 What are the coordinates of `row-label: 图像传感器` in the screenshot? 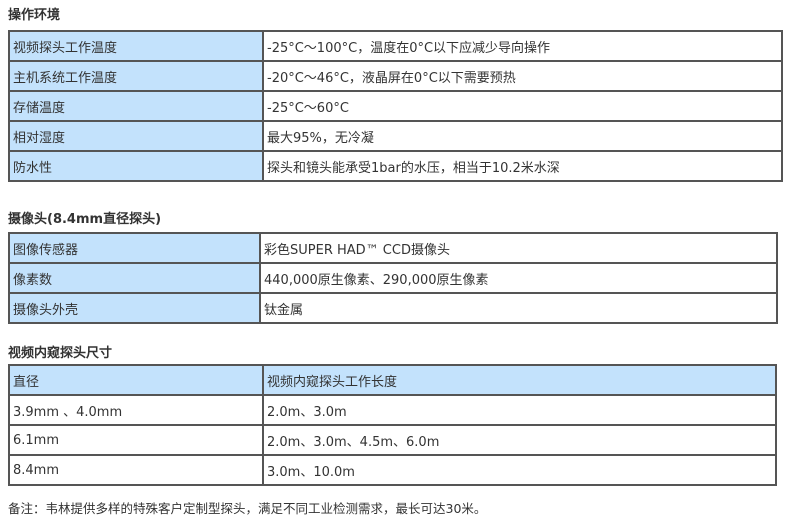 It's located at (134, 248).